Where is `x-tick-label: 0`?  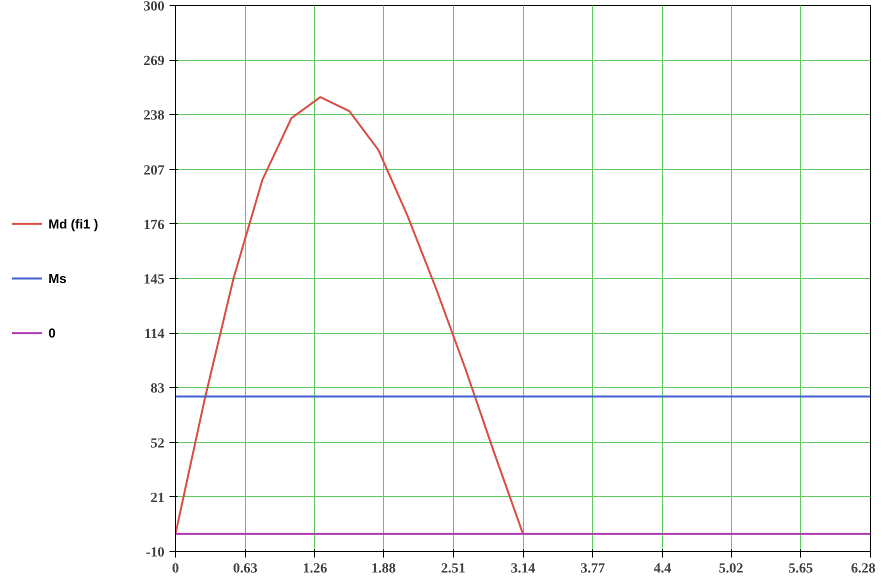 x-tick-label: 0 is located at coordinates (175, 569).